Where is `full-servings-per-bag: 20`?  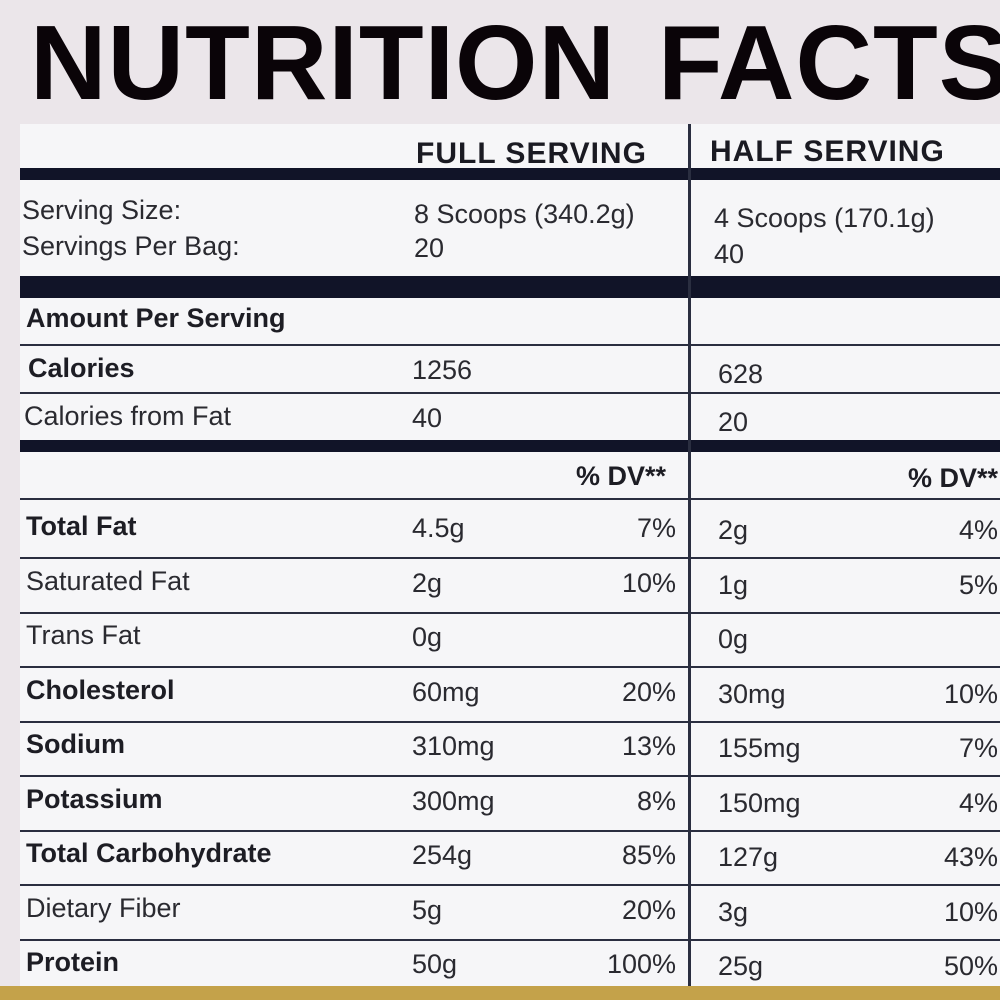 full-servings-per-bag: 20 is located at coordinates (429, 248).